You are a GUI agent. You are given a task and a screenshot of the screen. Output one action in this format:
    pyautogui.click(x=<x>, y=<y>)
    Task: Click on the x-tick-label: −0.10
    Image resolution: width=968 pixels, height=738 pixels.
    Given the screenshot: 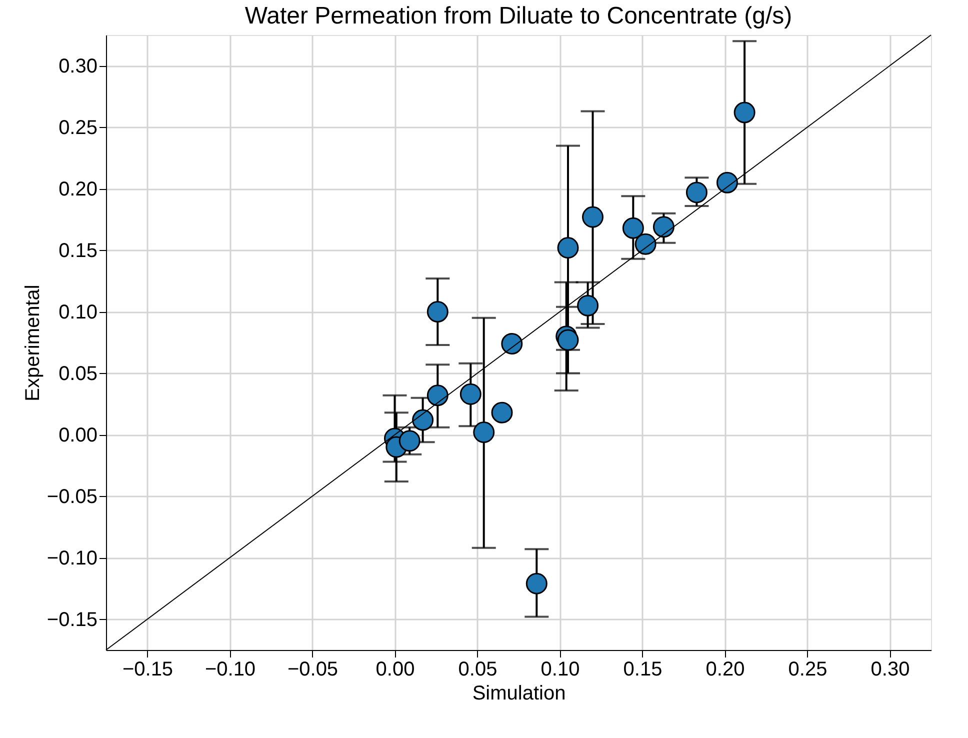 What is the action you would take?
    pyautogui.click(x=230, y=669)
    